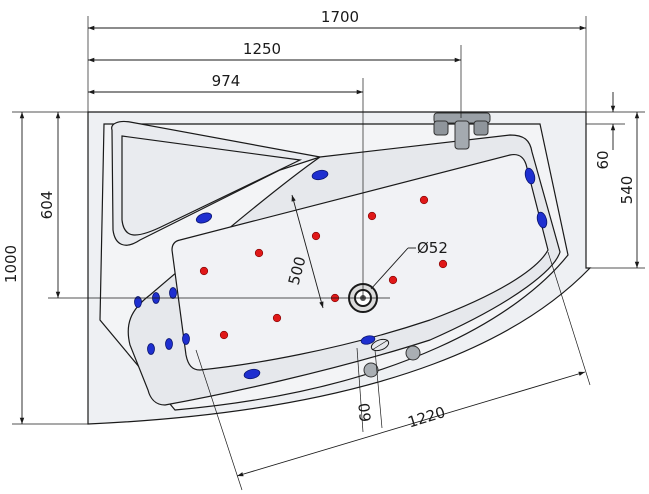 This screenshot has height=494, width=649. Describe the element at coordinates (45, 268) in the screenshot. I see `dimension-overall-depth: 1000` at that location.